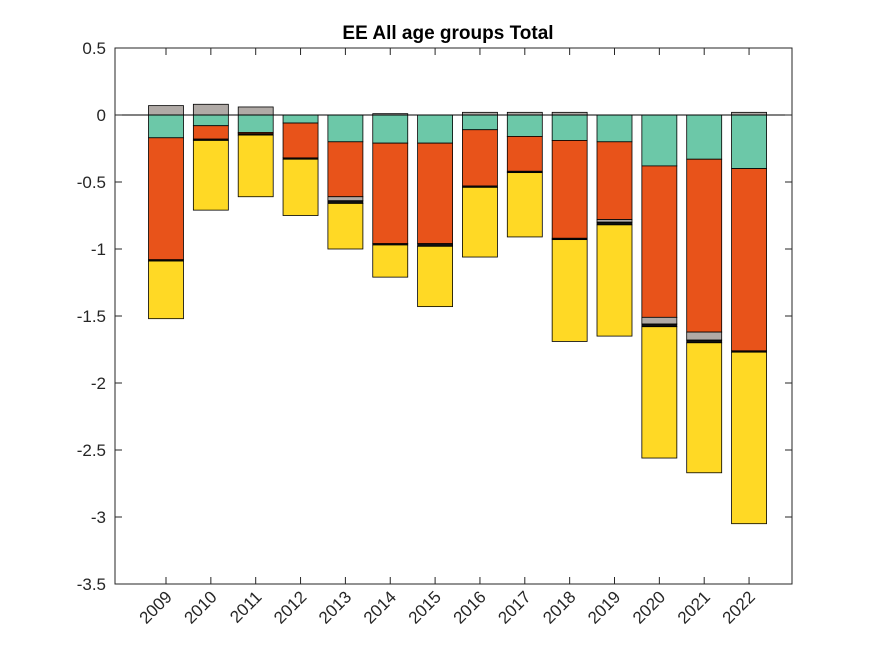 This screenshot has height=656, width=875. I want to click on bar-segment-2011-s3, so click(255, 111).